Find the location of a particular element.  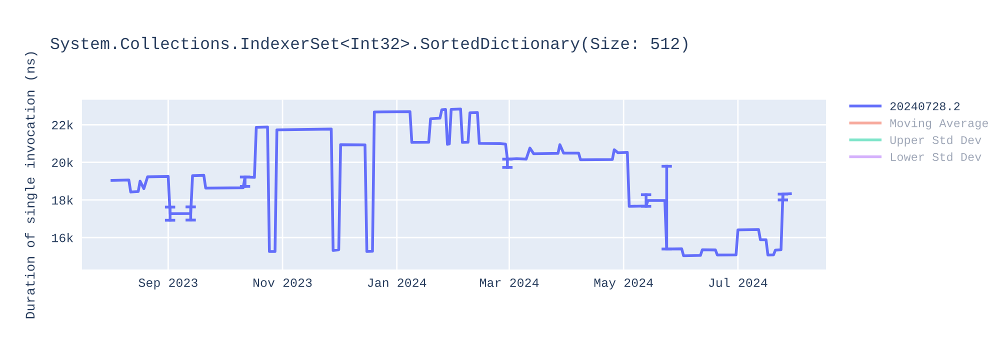

legend-label: Moving Average is located at coordinates (939, 124).